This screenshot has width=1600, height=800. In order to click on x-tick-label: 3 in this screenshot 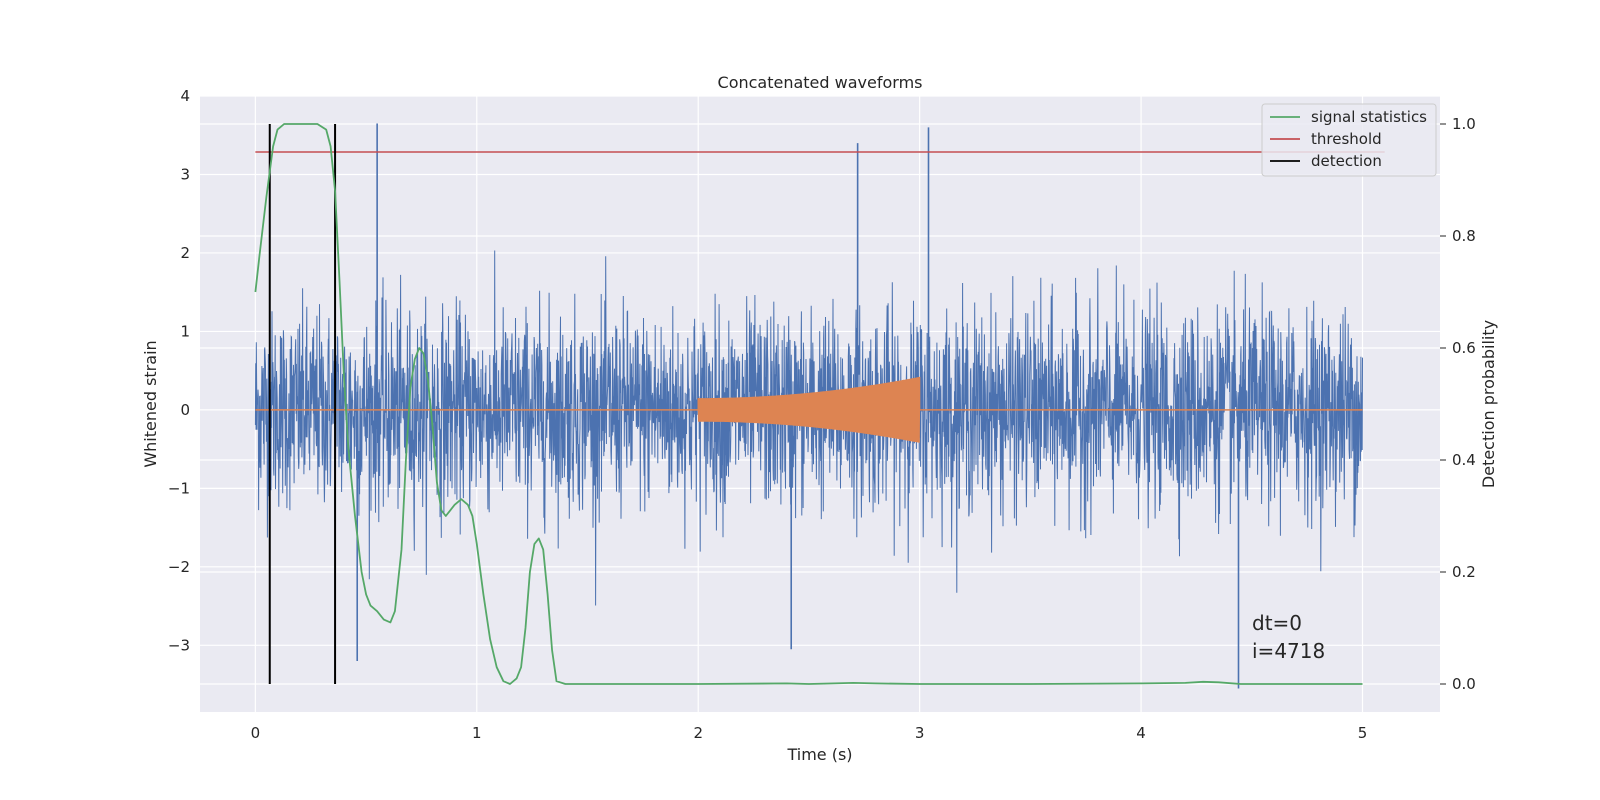, I will do `click(920, 733)`.